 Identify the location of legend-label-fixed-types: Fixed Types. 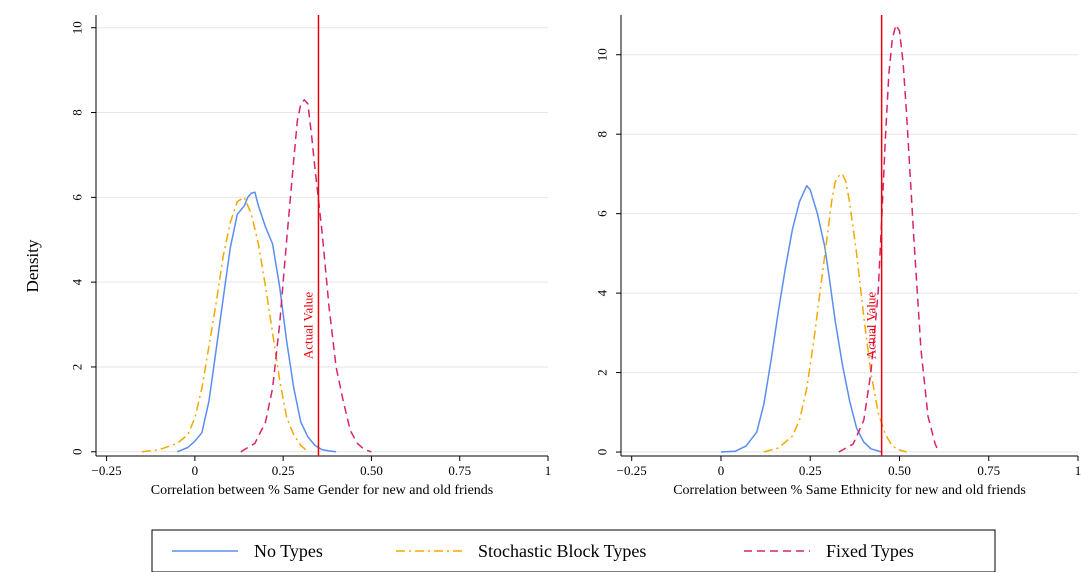
(870, 551).